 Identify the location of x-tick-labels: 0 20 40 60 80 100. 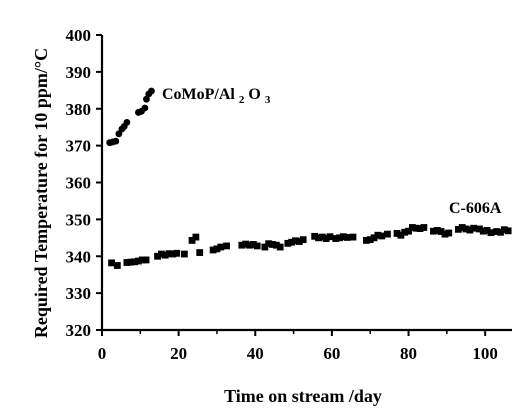
(298, 353).